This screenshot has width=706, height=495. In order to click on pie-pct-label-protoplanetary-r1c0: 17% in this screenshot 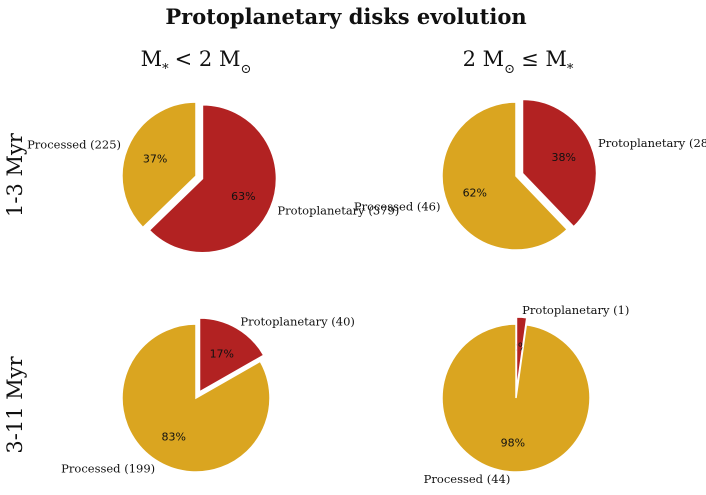, I will do `click(222, 354)`.